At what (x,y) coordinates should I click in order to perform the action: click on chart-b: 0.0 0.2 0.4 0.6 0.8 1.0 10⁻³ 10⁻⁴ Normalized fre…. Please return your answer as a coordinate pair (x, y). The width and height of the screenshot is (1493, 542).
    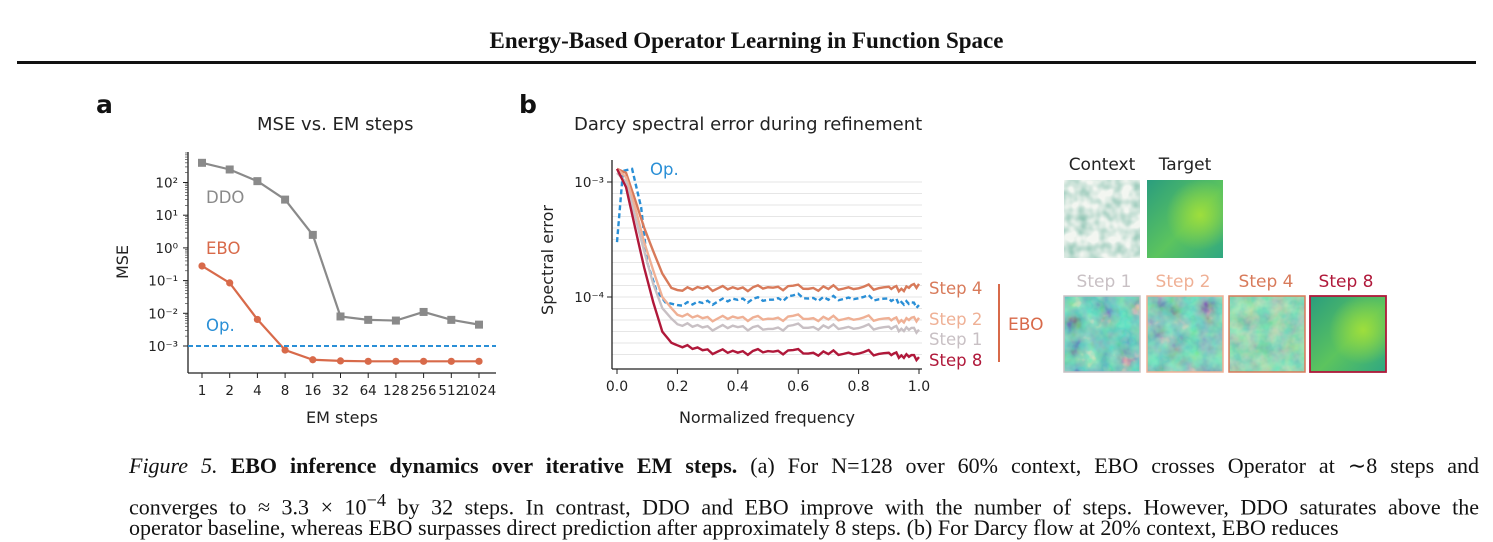
    Looking at the image, I should click on (760, 293).